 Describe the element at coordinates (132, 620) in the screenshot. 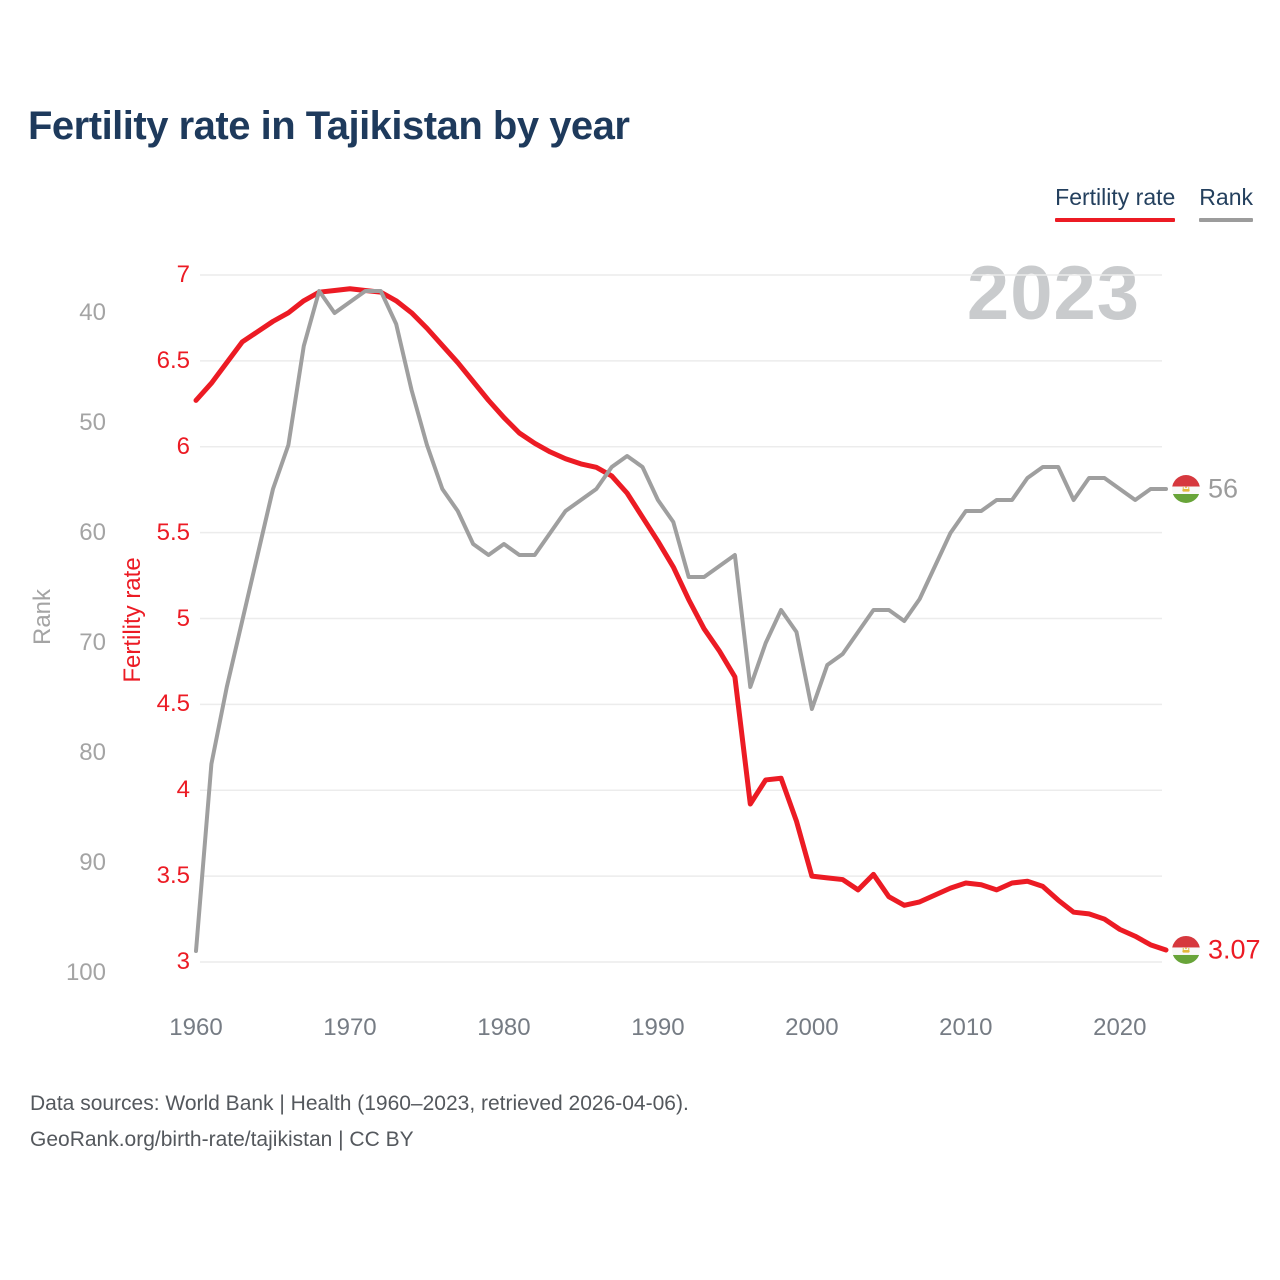

I see `fertility-axis-title: Fertility rate` at that location.